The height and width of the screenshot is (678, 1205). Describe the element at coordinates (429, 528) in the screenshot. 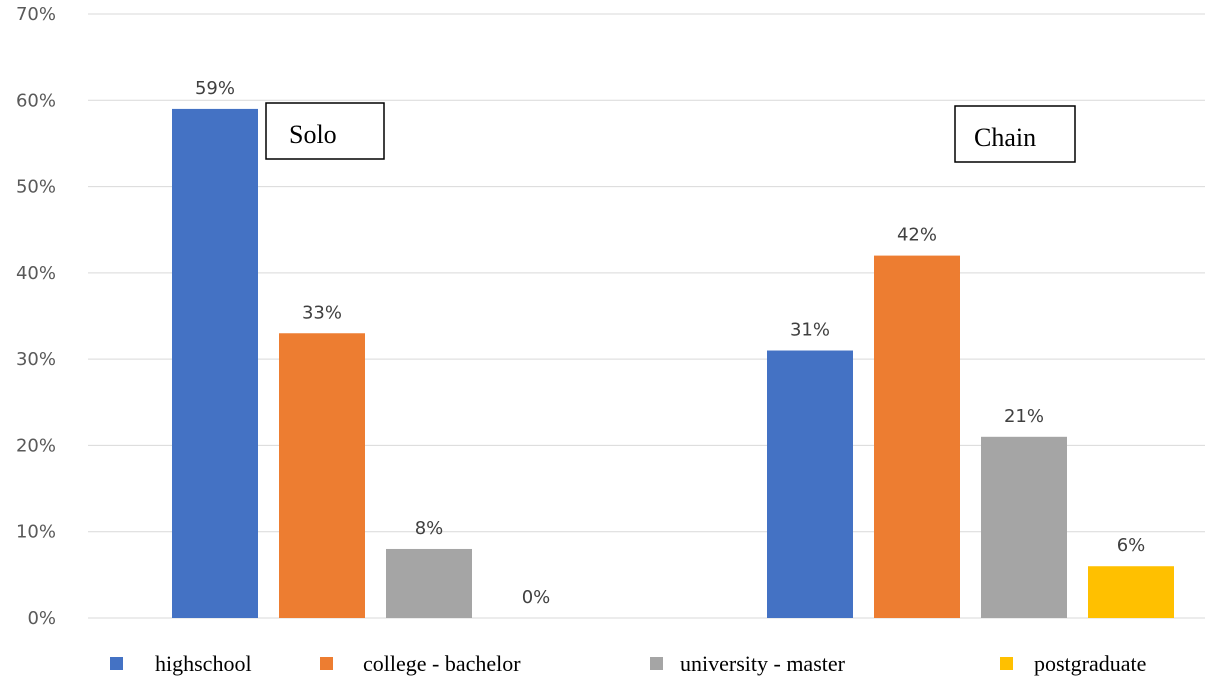

I see `data-label: 8%` at that location.